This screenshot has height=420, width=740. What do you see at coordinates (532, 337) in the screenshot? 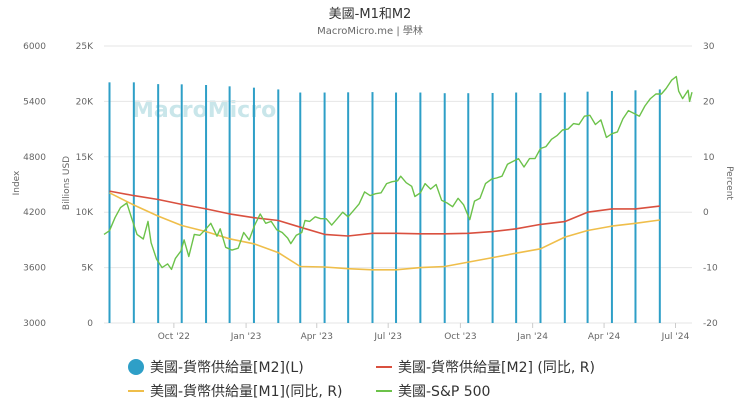
I see `x-tick-label: Jan '24` at bounding box center [532, 337].